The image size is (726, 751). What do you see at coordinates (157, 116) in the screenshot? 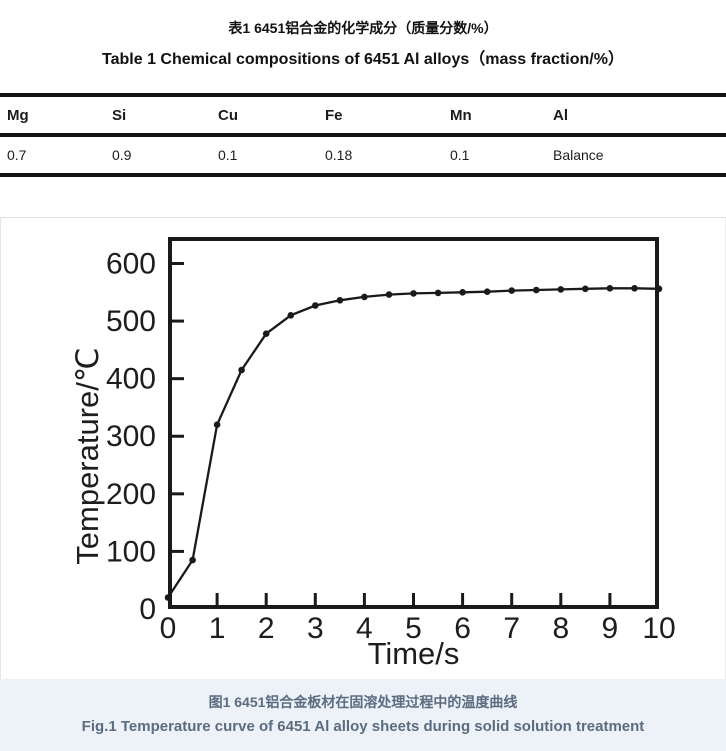
I see `header-cell-si: Si` at bounding box center [157, 116].